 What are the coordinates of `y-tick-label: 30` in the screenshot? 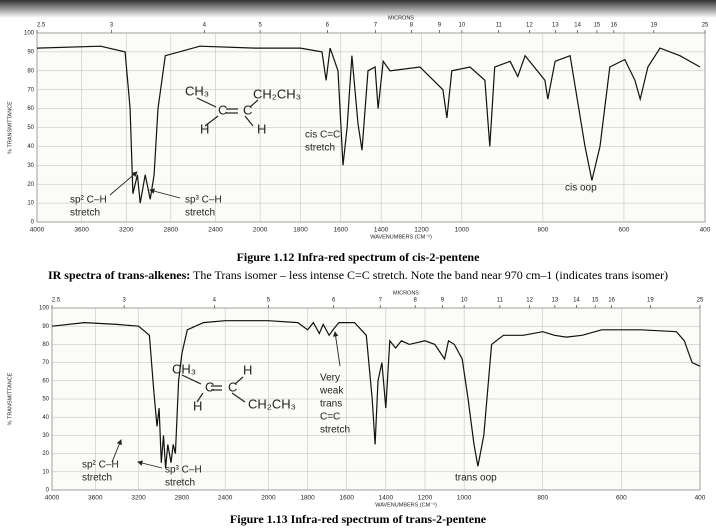 It's located at (30, 166).